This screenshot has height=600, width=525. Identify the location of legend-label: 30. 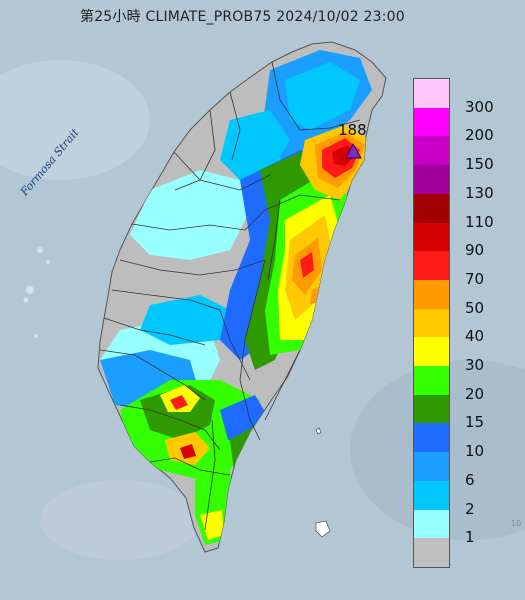
(475, 365).